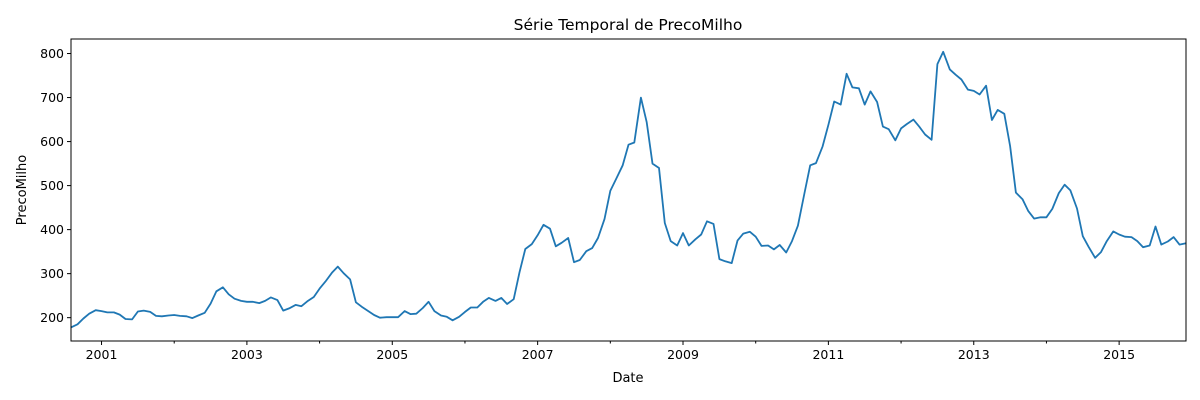 The image size is (1200, 400). Describe the element at coordinates (247, 354) in the screenshot. I see `x-tick-label: 2003` at that location.